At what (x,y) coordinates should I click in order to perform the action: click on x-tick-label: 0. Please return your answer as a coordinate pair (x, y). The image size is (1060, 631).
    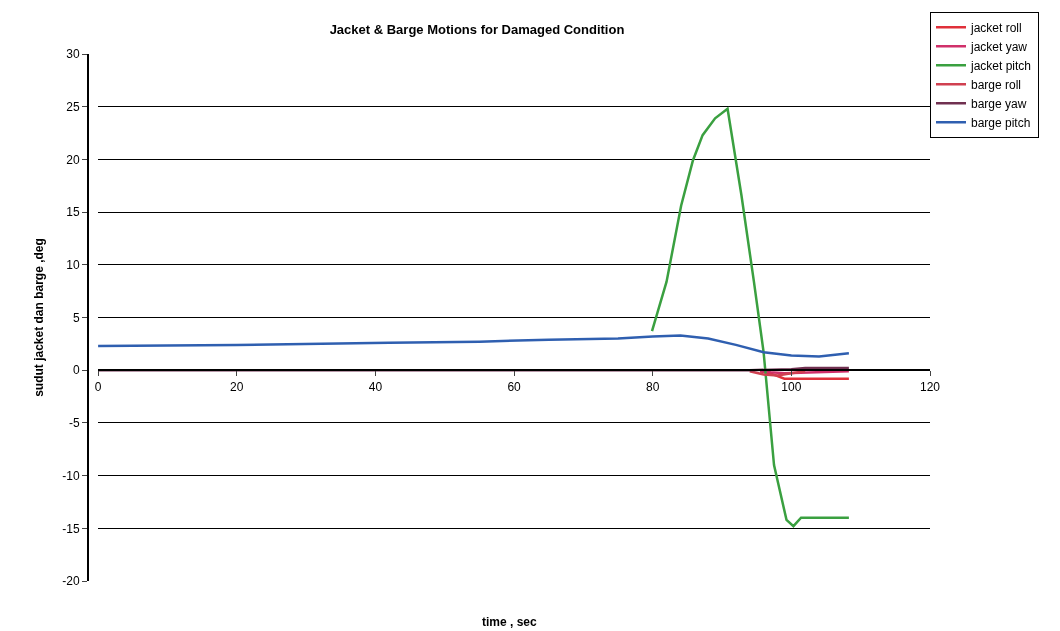
    Looking at the image, I should click on (98, 386).